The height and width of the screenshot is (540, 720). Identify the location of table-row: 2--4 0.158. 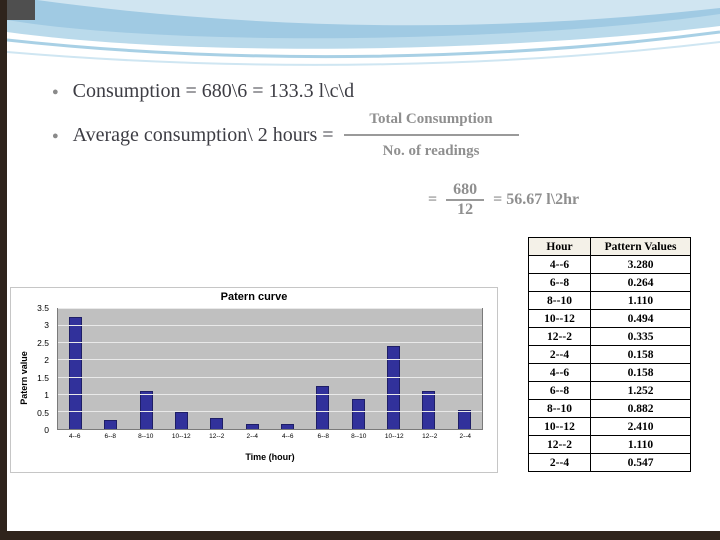
(609, 354).